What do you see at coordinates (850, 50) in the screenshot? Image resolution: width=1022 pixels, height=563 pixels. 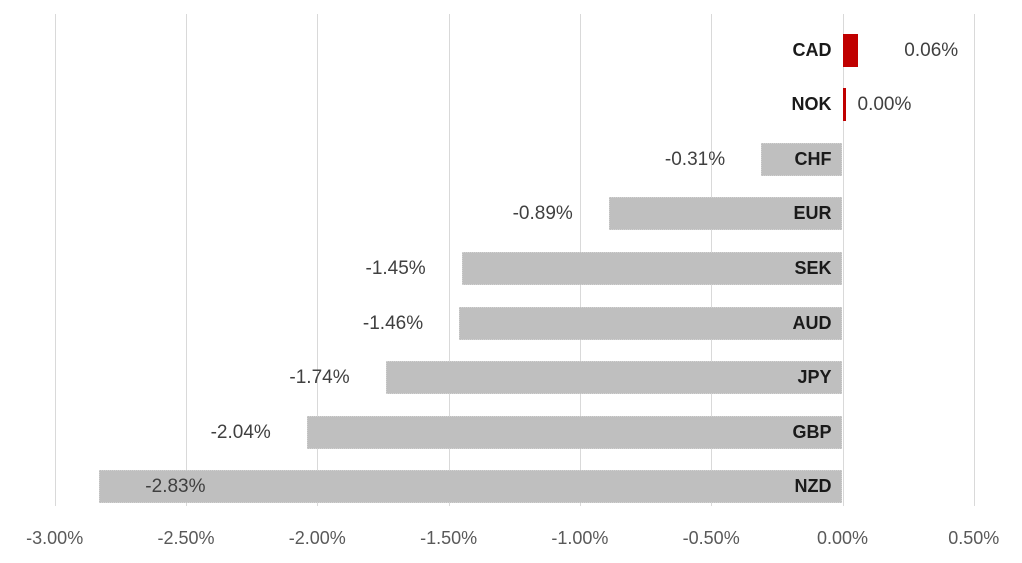 I see `bar-cad` at bounding box center [850, 50].